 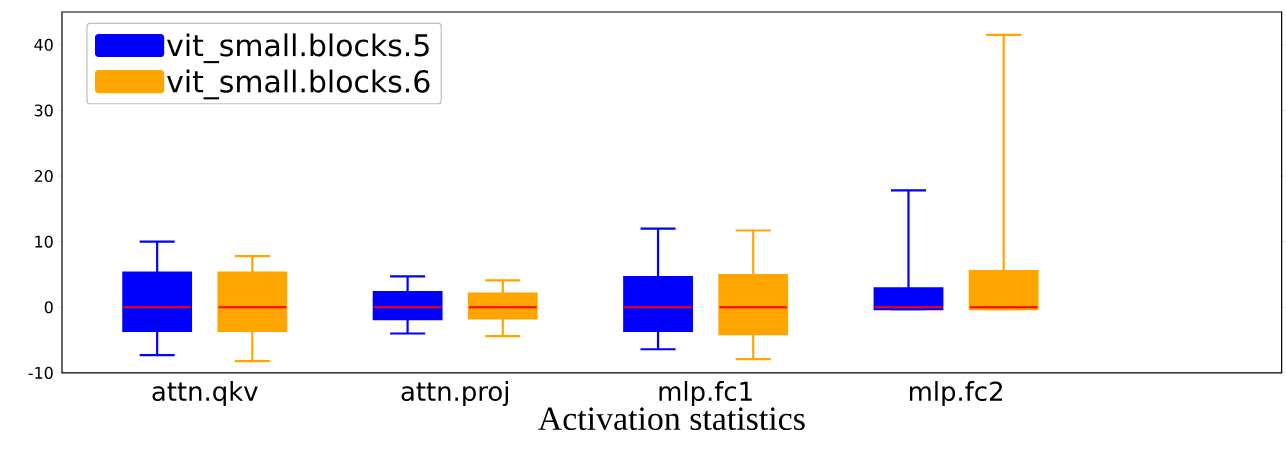 What do you see at coordinates (705, 394) in the screenshot?
I see `x-tick-label: mlp.fc1` at bounding box center [705, 394].